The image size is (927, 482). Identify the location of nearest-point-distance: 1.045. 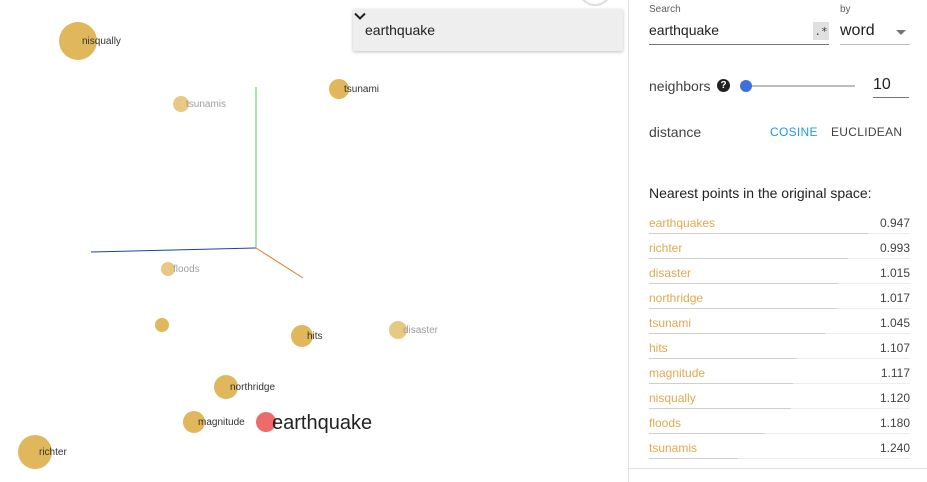
(894, 323).